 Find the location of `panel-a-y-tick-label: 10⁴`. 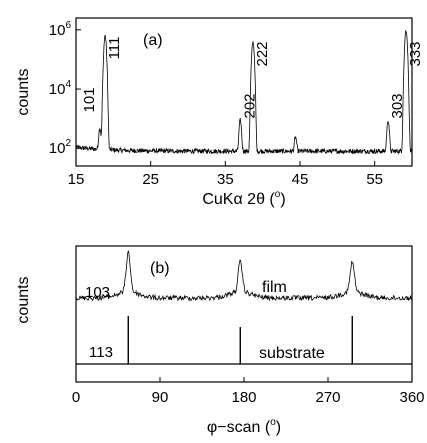

panel-a-y-tick-label: 10⁴ is located at coordinates (60, 88).